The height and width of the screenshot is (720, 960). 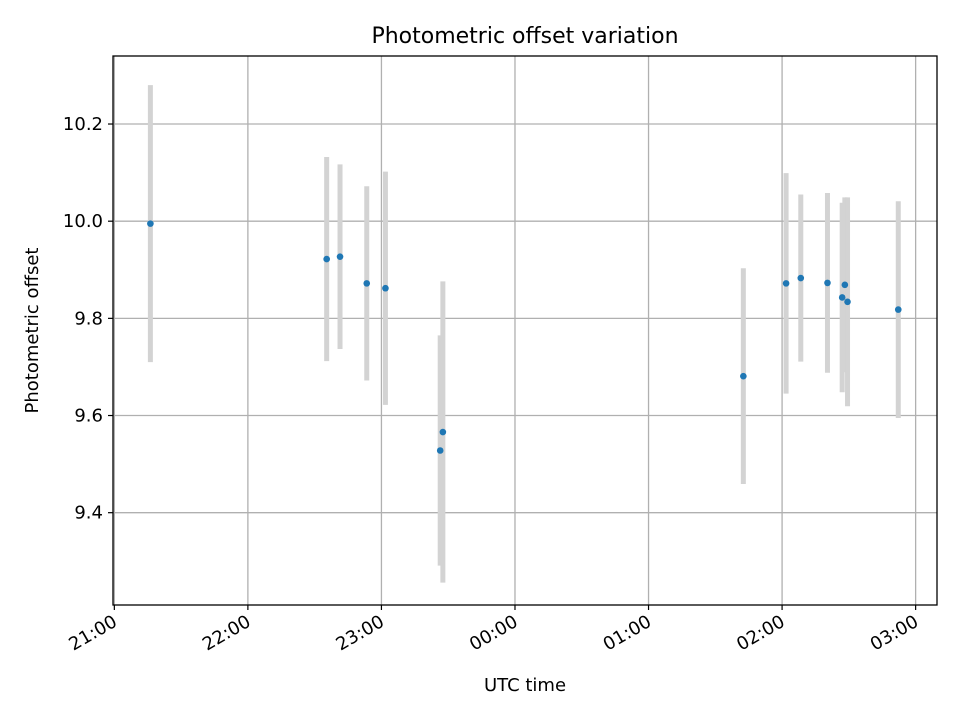 I want to click on y-tick-label: 10.2, so click(x=83, y=124).